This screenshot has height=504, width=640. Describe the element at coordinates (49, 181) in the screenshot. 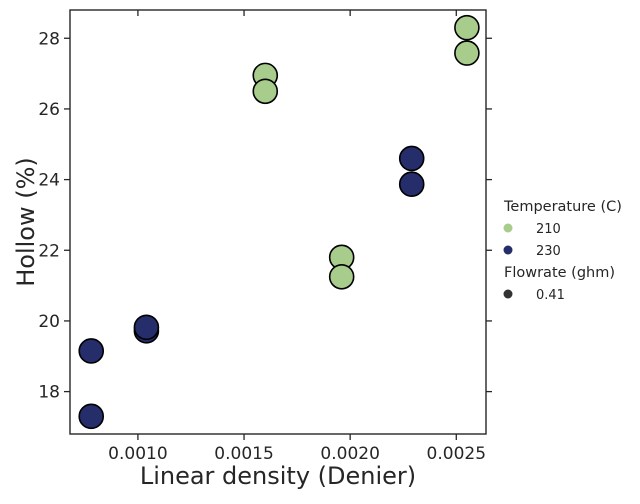

I see `y-tick-label: 24` at that location.